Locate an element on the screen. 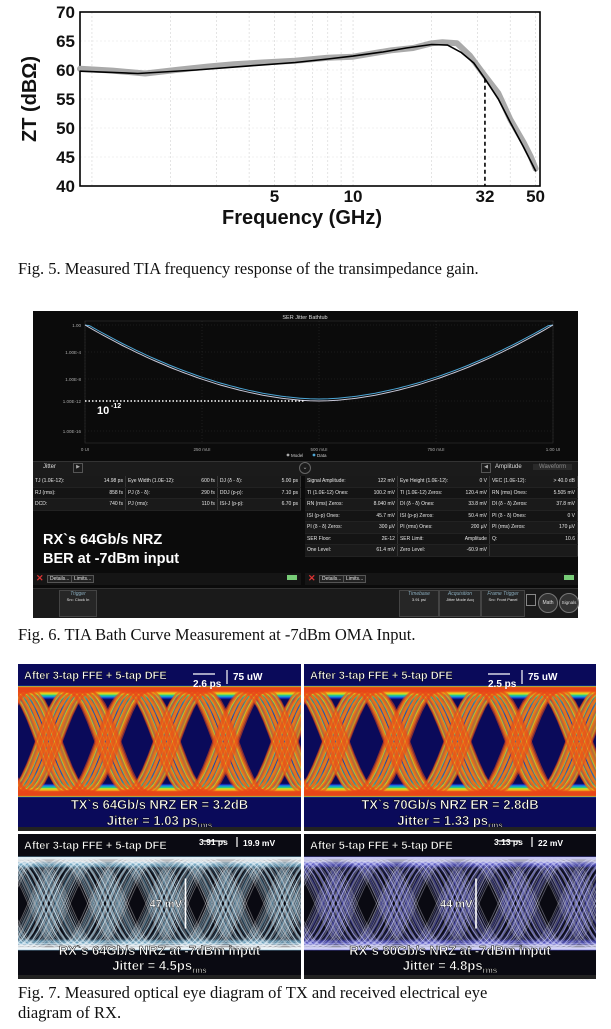  acquisition-box: Acquisition Jitter Mode Acq is located at coordinates (460, 603).